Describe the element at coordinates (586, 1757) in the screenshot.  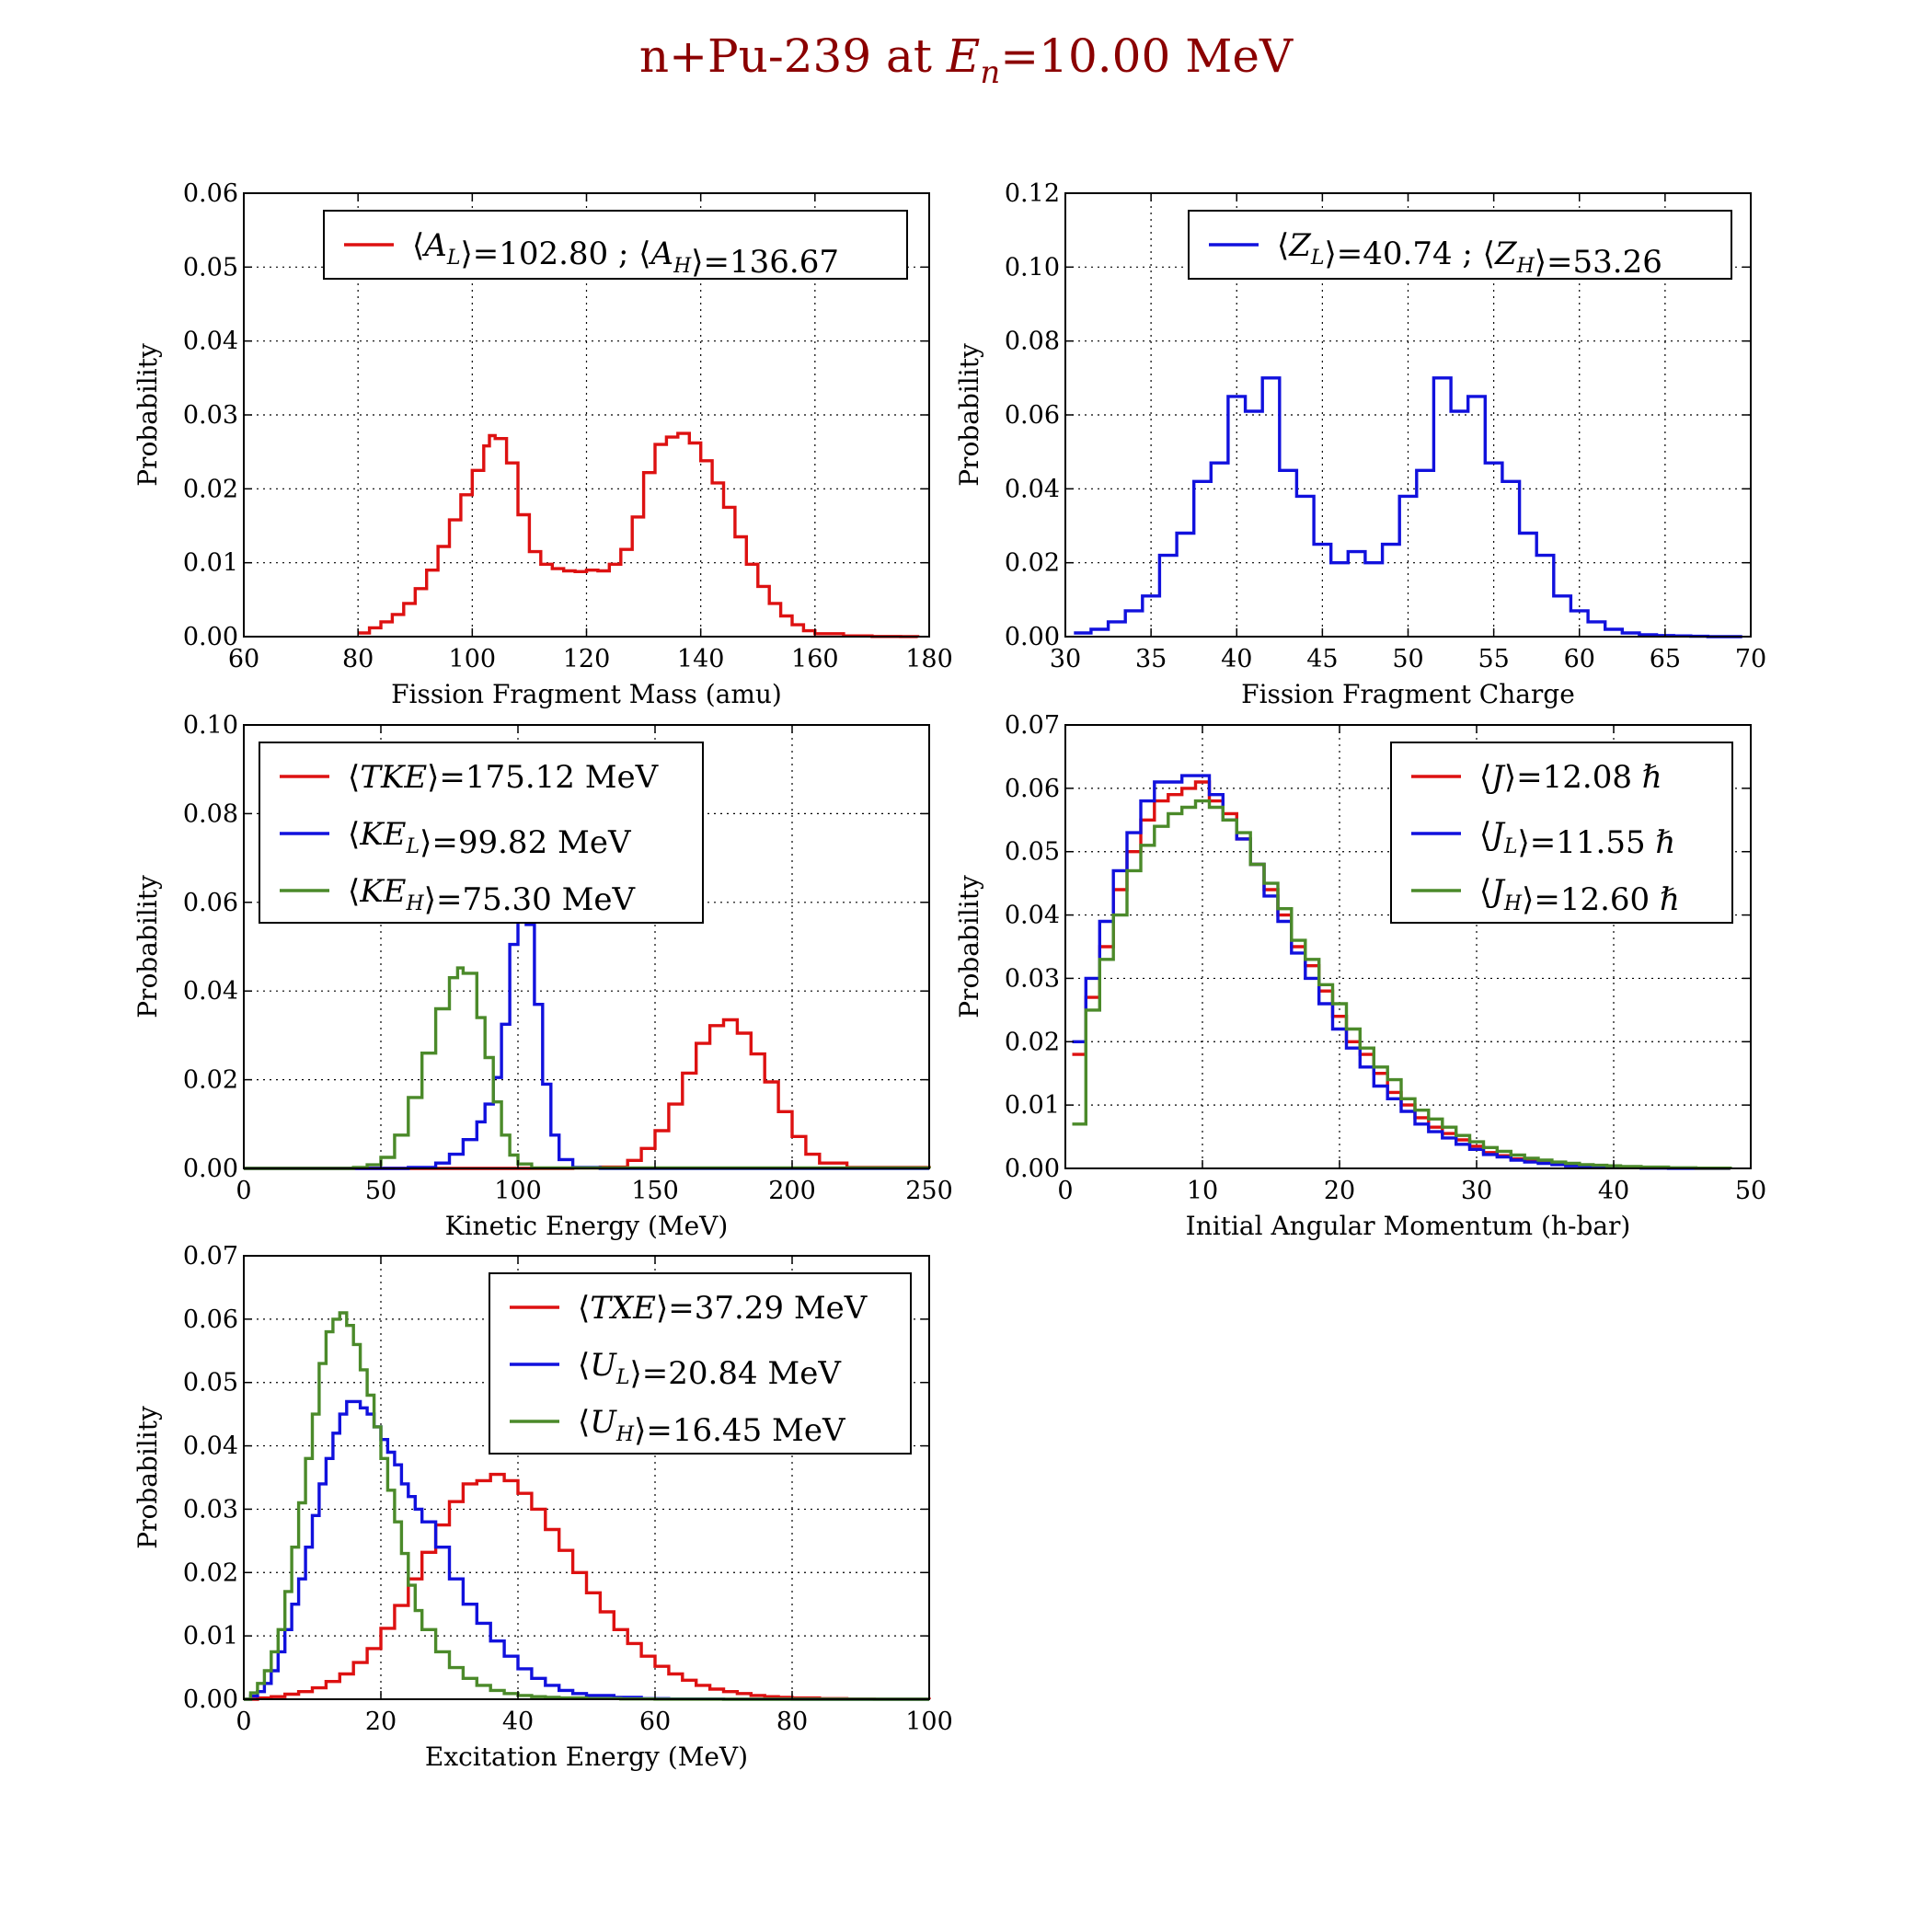
I see `x-axis-label: Excitation Energy (MeV)` at that location.